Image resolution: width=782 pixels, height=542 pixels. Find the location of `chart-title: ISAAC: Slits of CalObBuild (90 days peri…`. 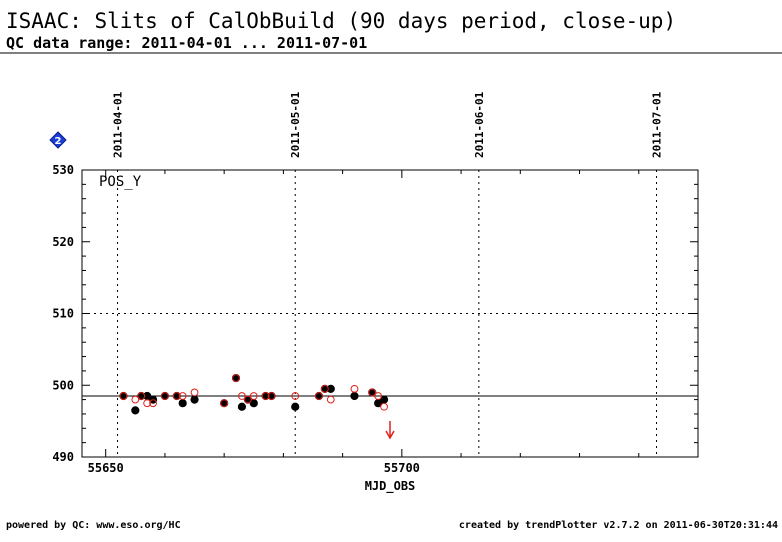

chart-title: ISAAC: Slits of CalObBuild (90 days peri… is located at coordinates (341, 21).